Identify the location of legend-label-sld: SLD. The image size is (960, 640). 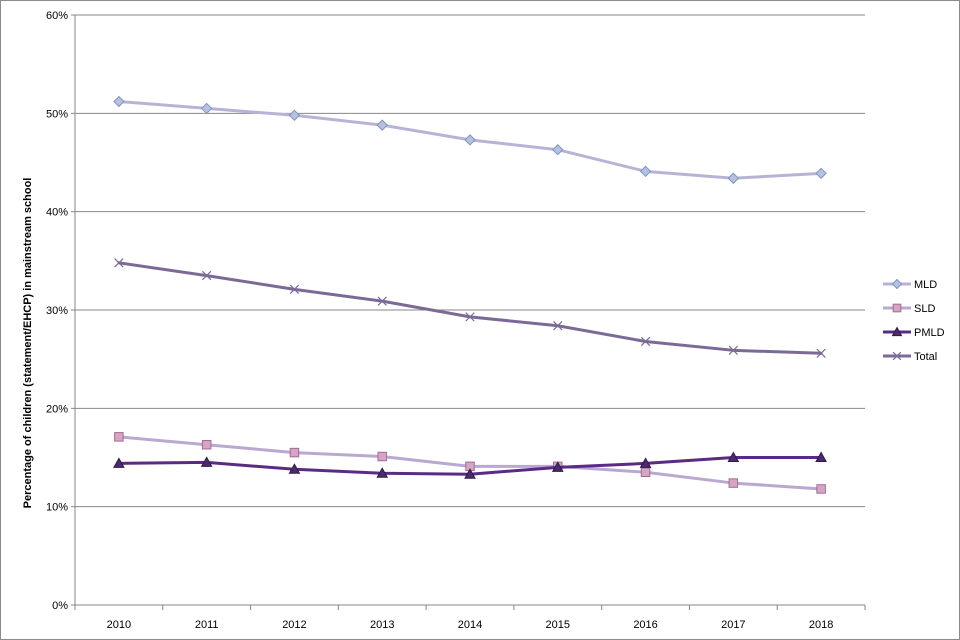
(924, 309).